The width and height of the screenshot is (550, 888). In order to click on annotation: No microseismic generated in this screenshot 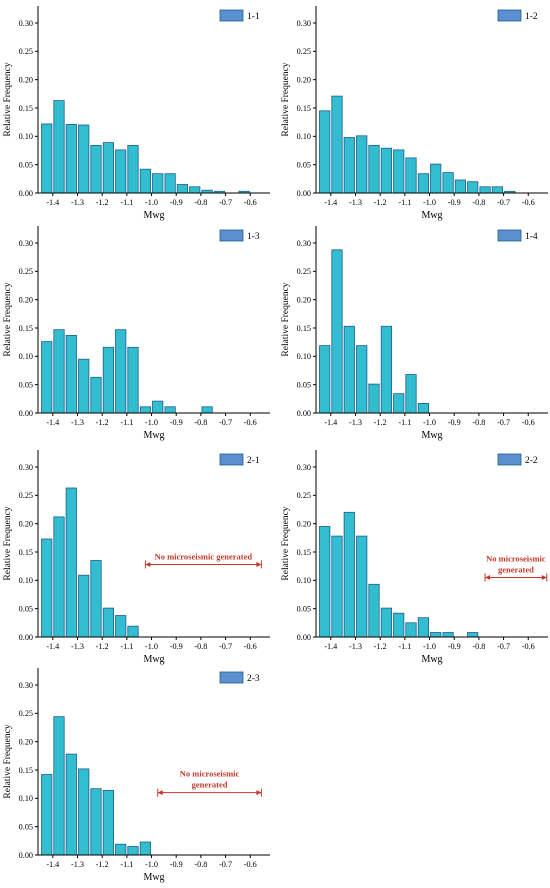, I will do `click(203, 560)`.